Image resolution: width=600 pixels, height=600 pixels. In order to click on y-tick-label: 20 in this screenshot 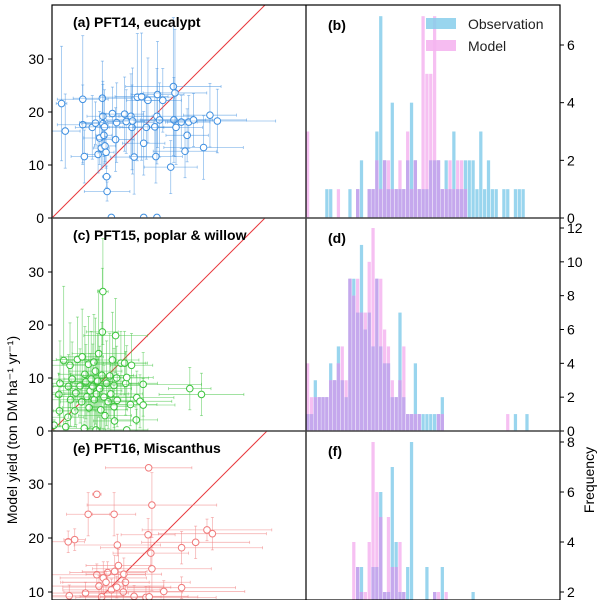, I will do `click(36, 538)`.